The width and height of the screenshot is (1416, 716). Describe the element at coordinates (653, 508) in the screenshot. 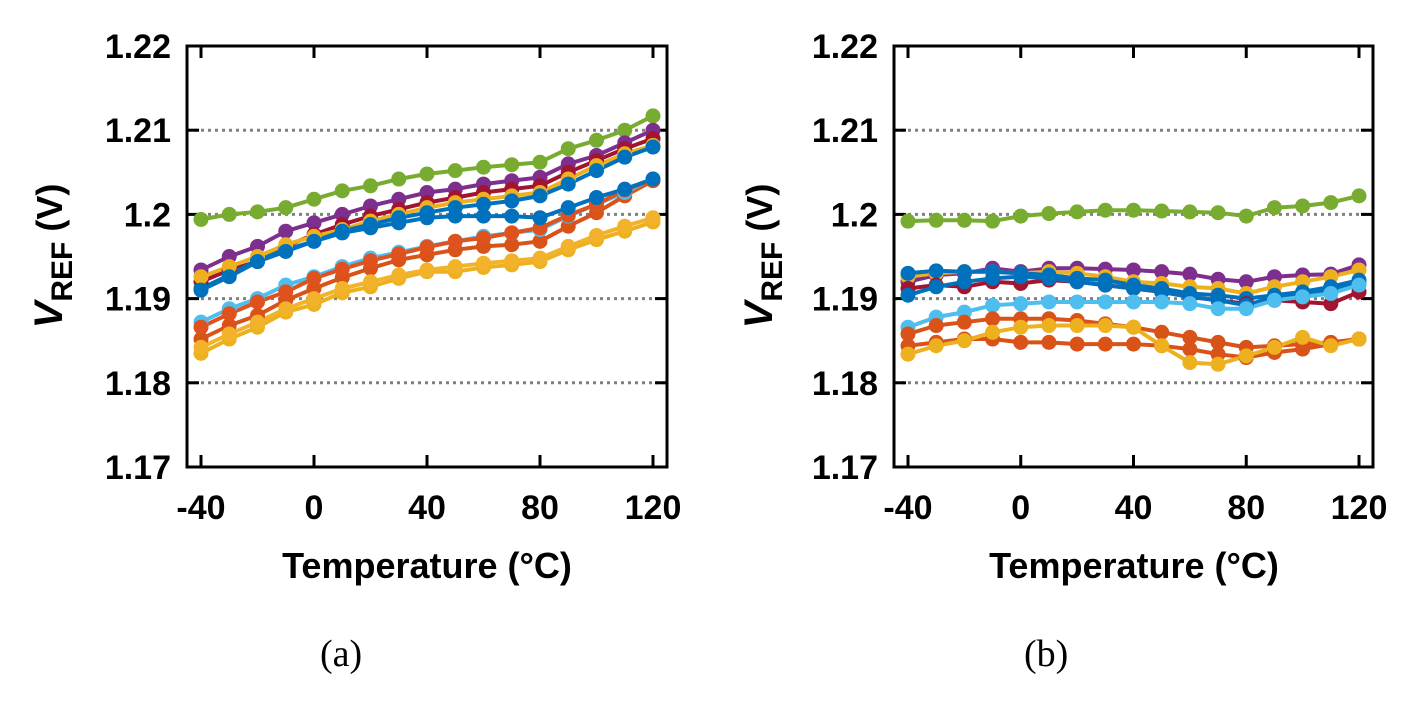

I see `x-tick-label: 120` at that location.